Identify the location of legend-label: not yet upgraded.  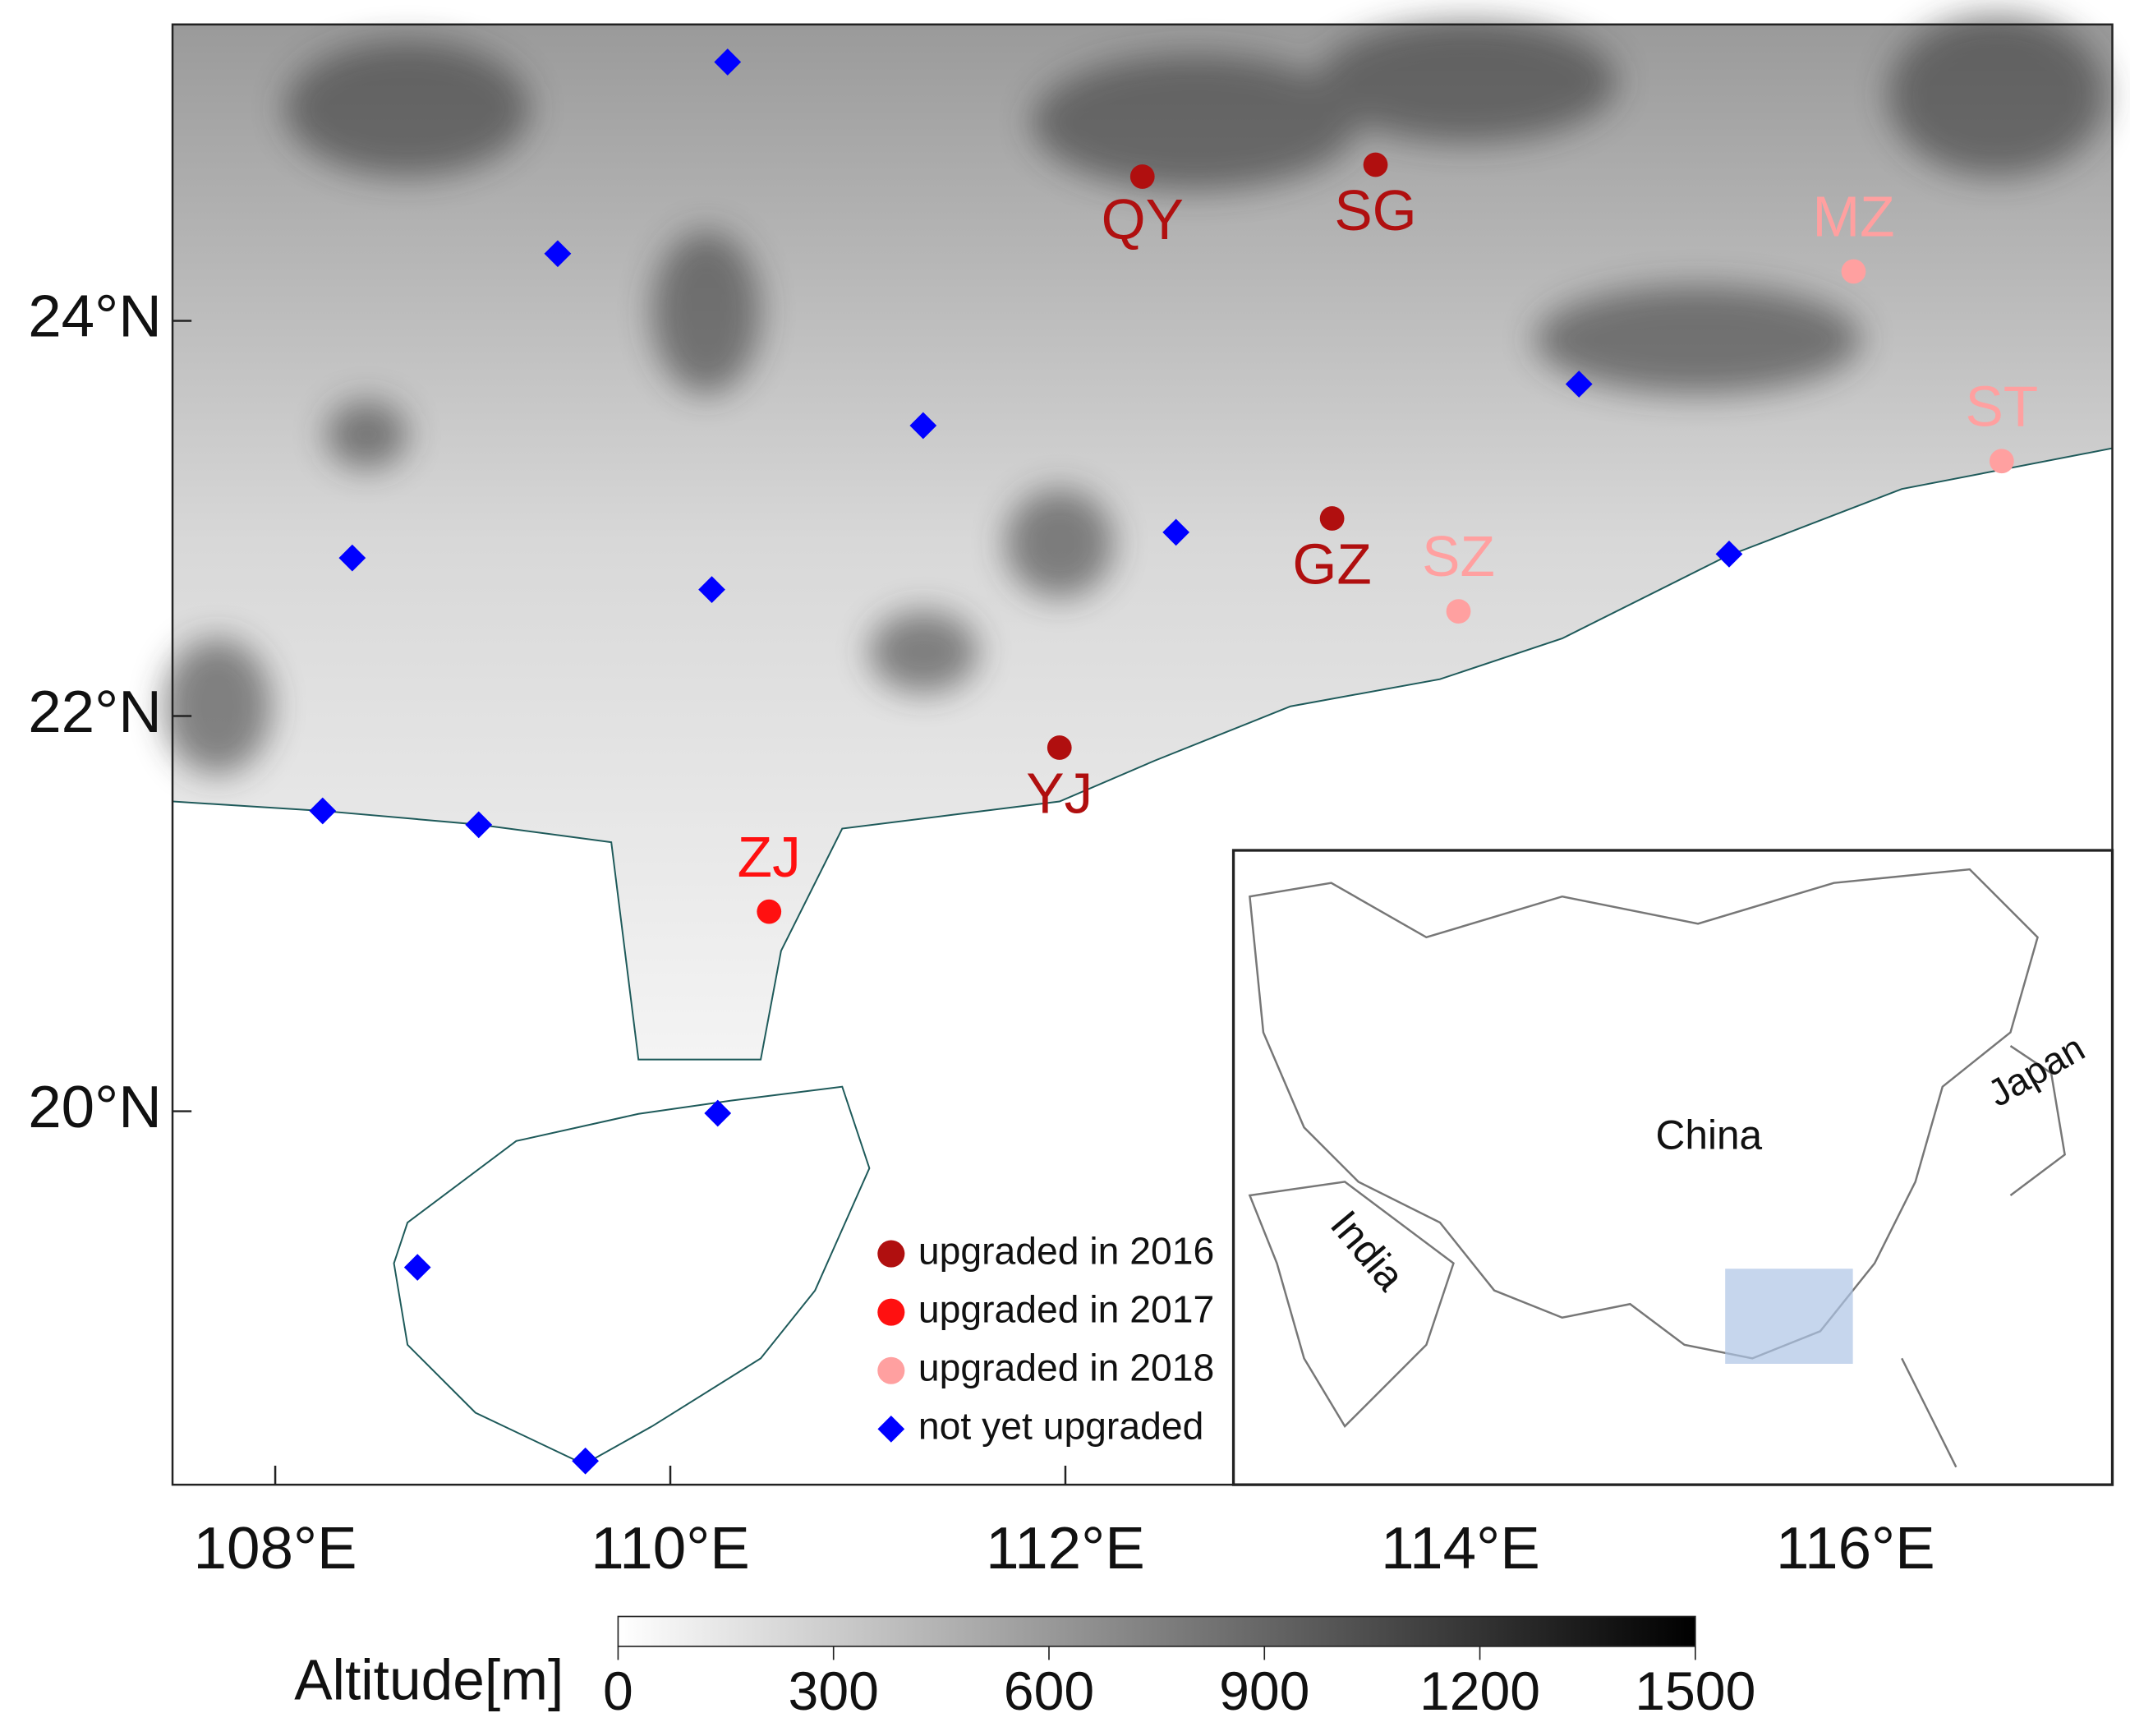
(1060, 1426).